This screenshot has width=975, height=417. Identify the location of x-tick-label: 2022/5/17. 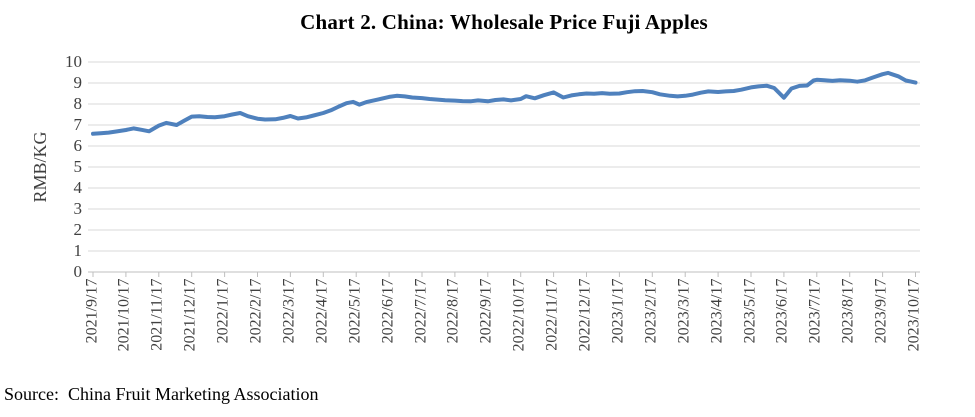
(355, 310).